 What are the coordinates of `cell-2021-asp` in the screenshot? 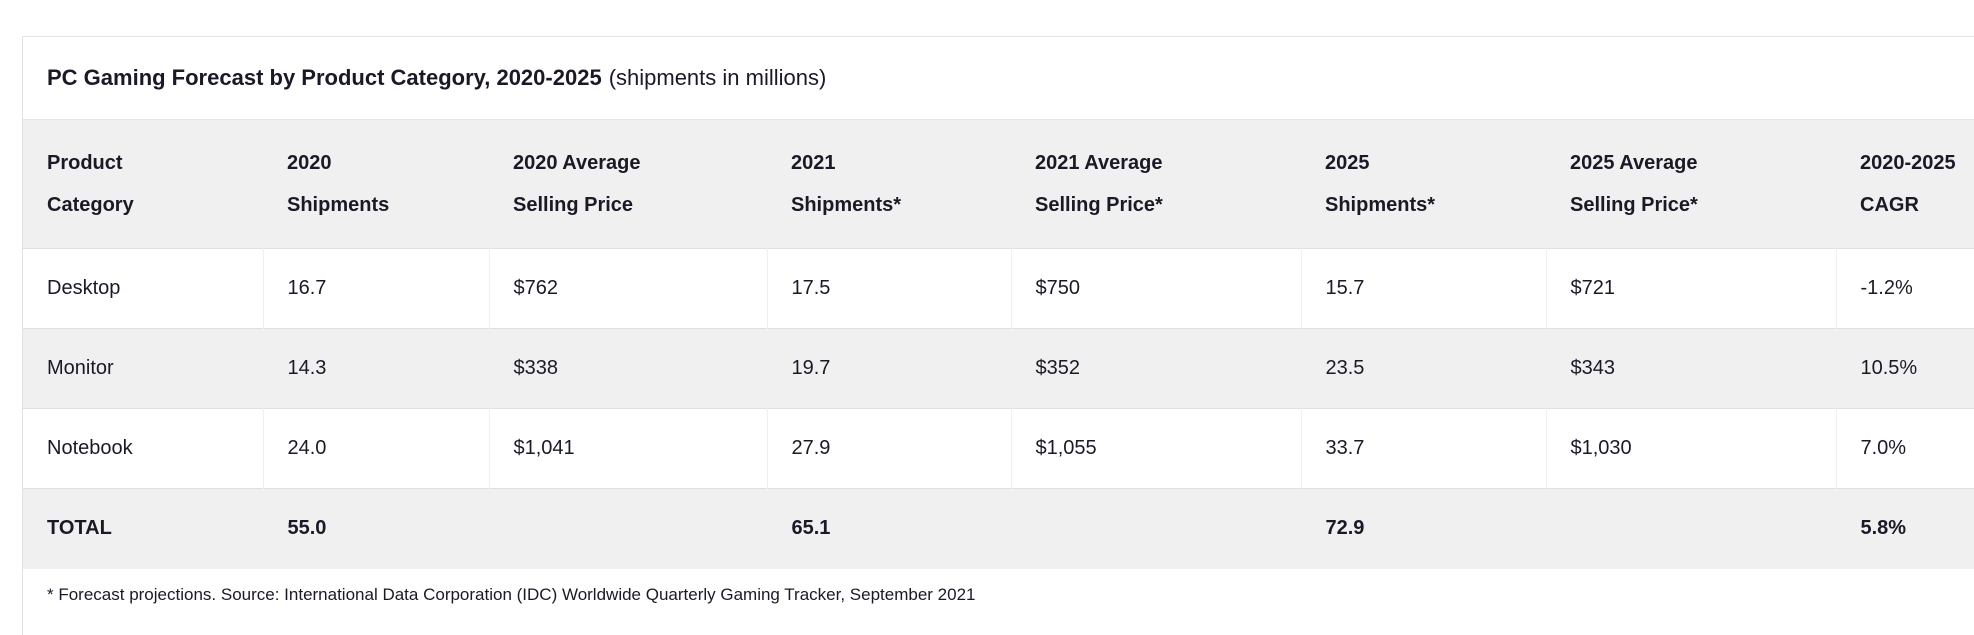 It's located at (1156, 528).